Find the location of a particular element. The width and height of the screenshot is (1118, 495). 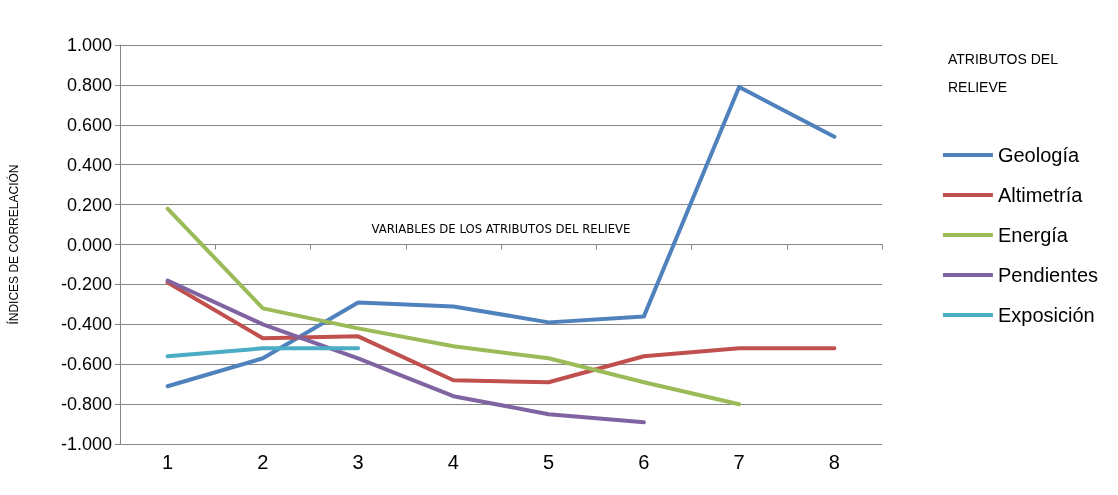

y-tick-label: -0.600 is located at coordinates (86, 364).